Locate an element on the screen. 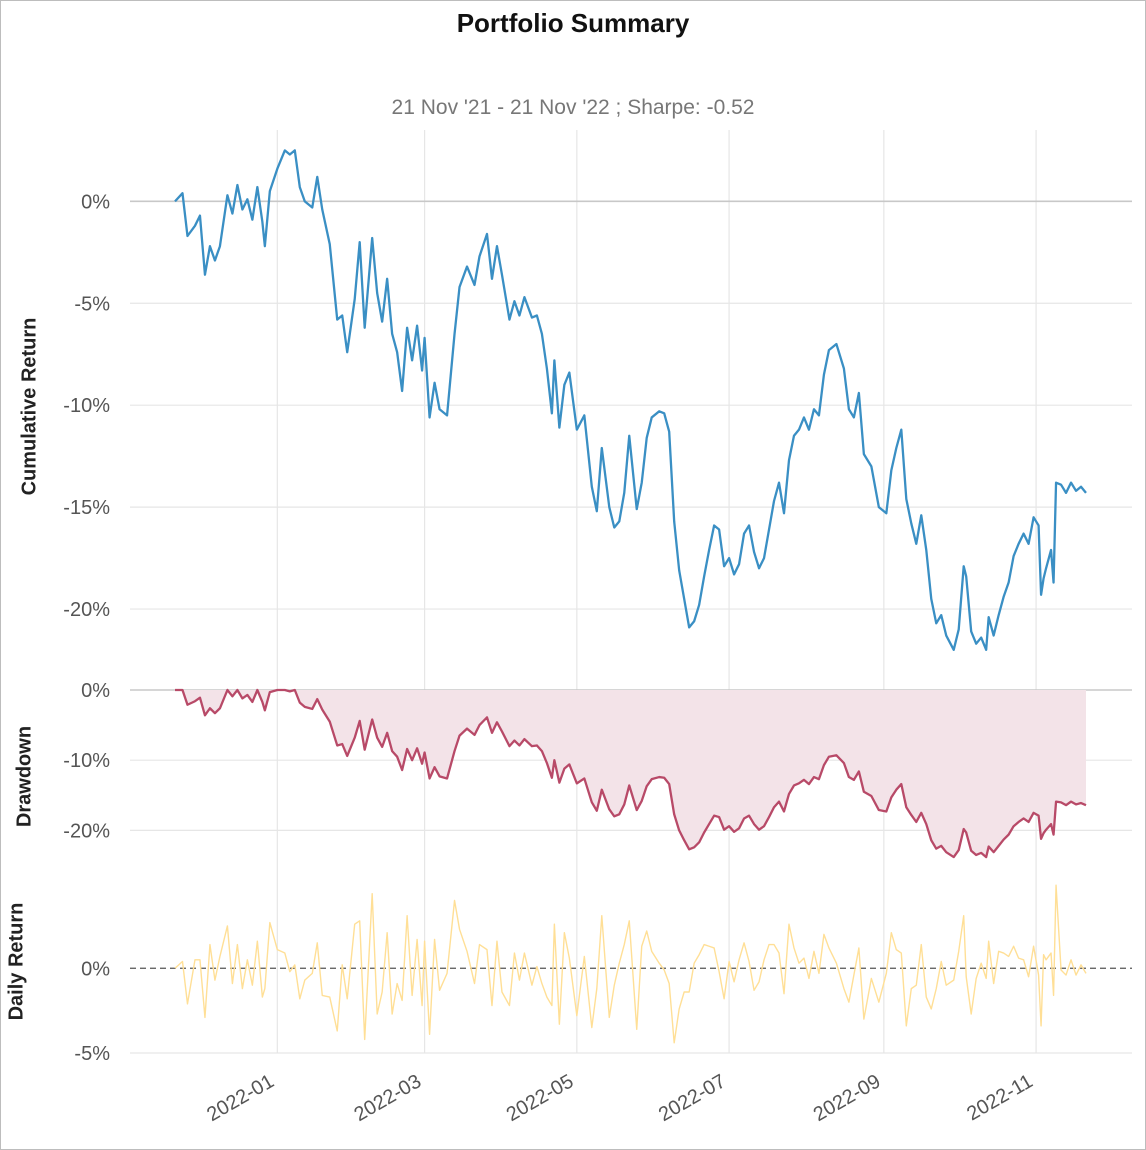 This screenshot has height=1150, width=1146. chart-title: Portfolio Summary is located at coordinates (573, 23).